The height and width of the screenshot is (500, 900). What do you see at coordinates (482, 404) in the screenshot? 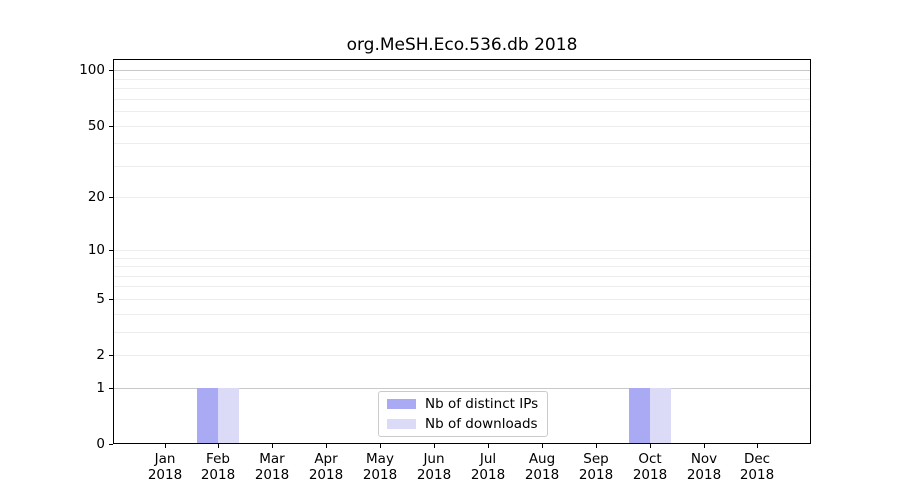
I see `legend-label-distinct-ips: Nb of distinct IPs` at bounding box center [482, 404].